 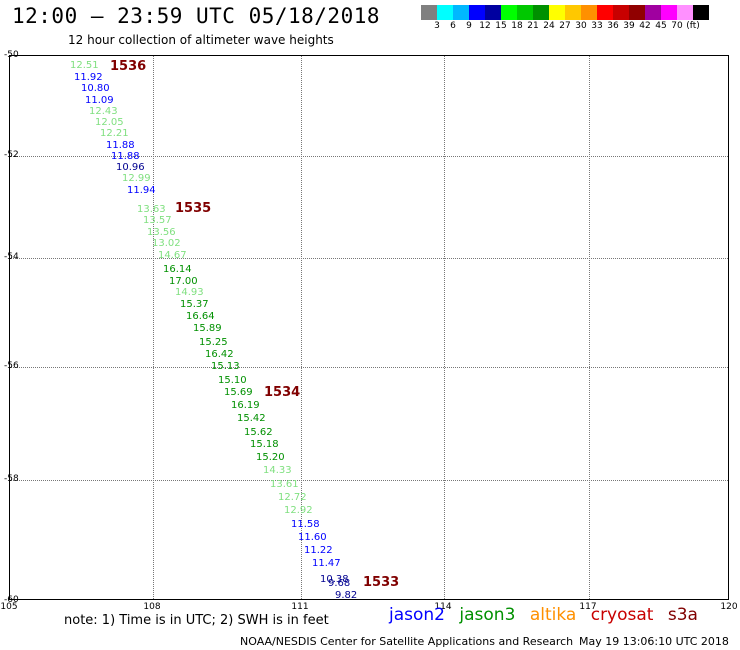 What do you see at coordinates (161, 232) in the screenshot?
I see `wave-height-value: 13.56` at bounding box center [161, 232].